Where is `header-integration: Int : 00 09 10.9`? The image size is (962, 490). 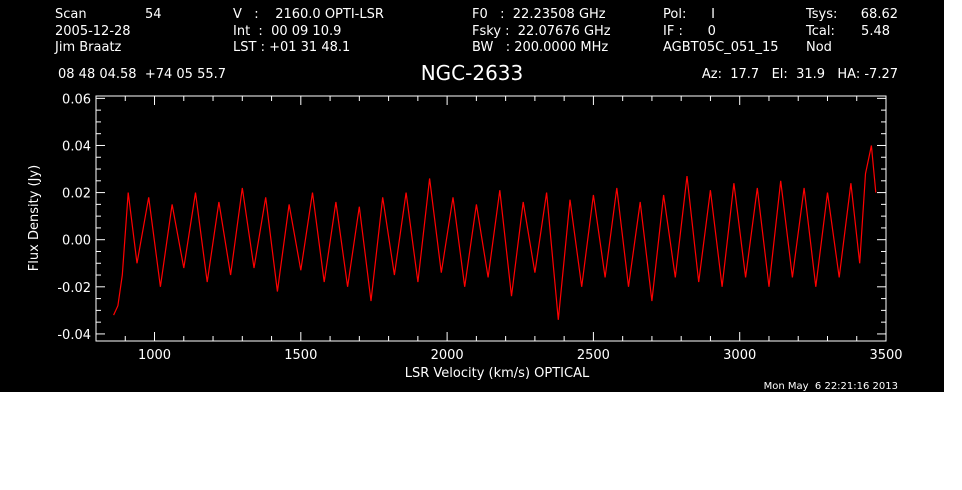
header-integration: Int : 00 09 10.9 is located at coordinates (287, 31).